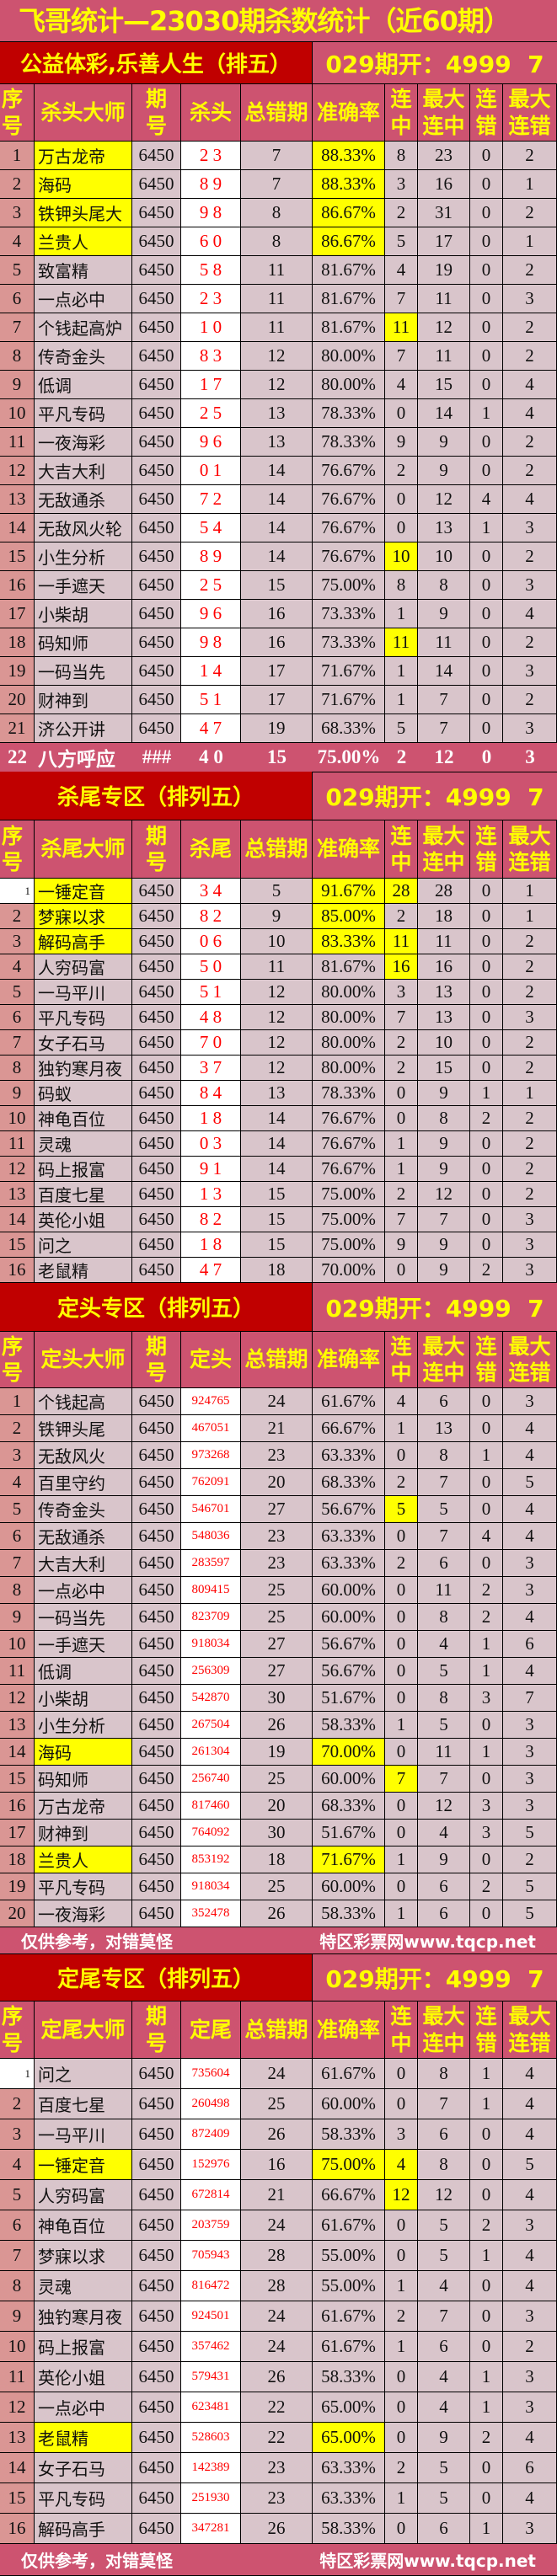 The height and width of the screenshot is (2576, 557). Describe the element at coordinates (401, 1245) in the screenshot. I see `cell-hit-streak: 9` at that location.